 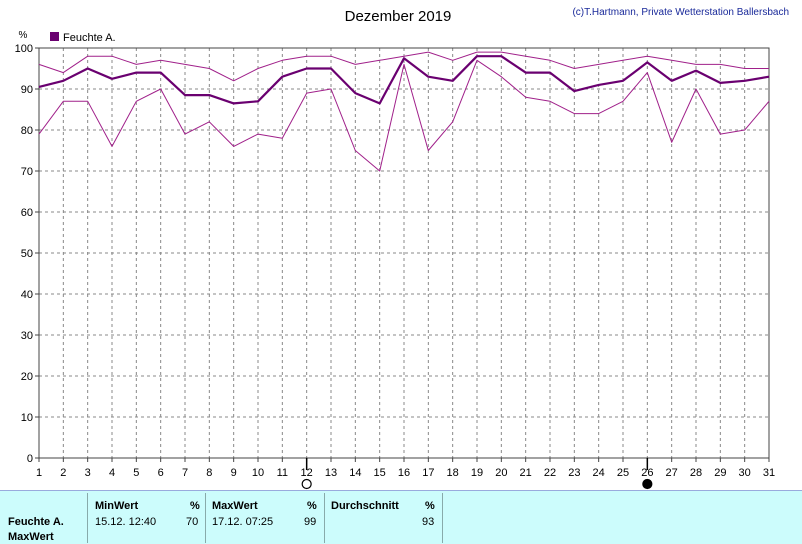 What do you see at coordinates (647, 484) in the screenshot?
I see `new-moon-icon` at bounding box center [647, 484].